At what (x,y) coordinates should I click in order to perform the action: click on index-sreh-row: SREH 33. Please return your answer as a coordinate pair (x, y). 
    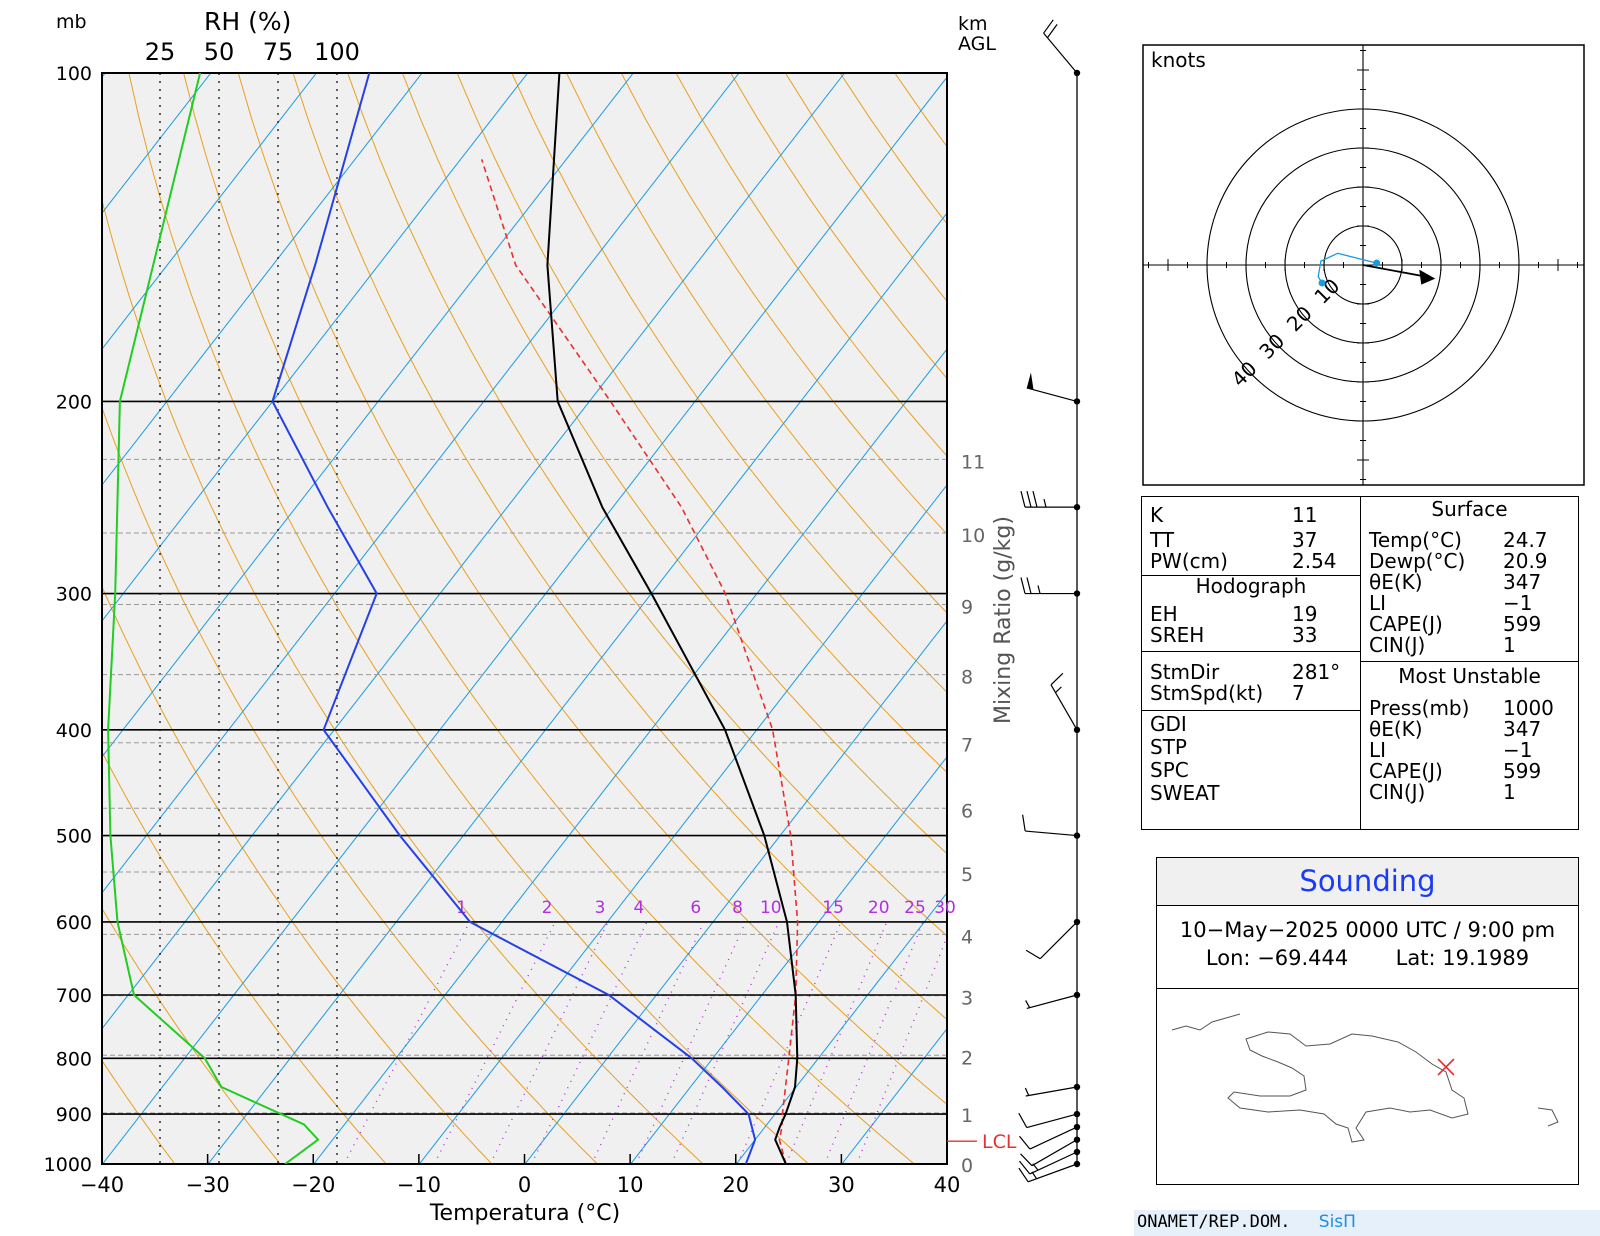
    Looking at the image, I should click on (1251, 635).